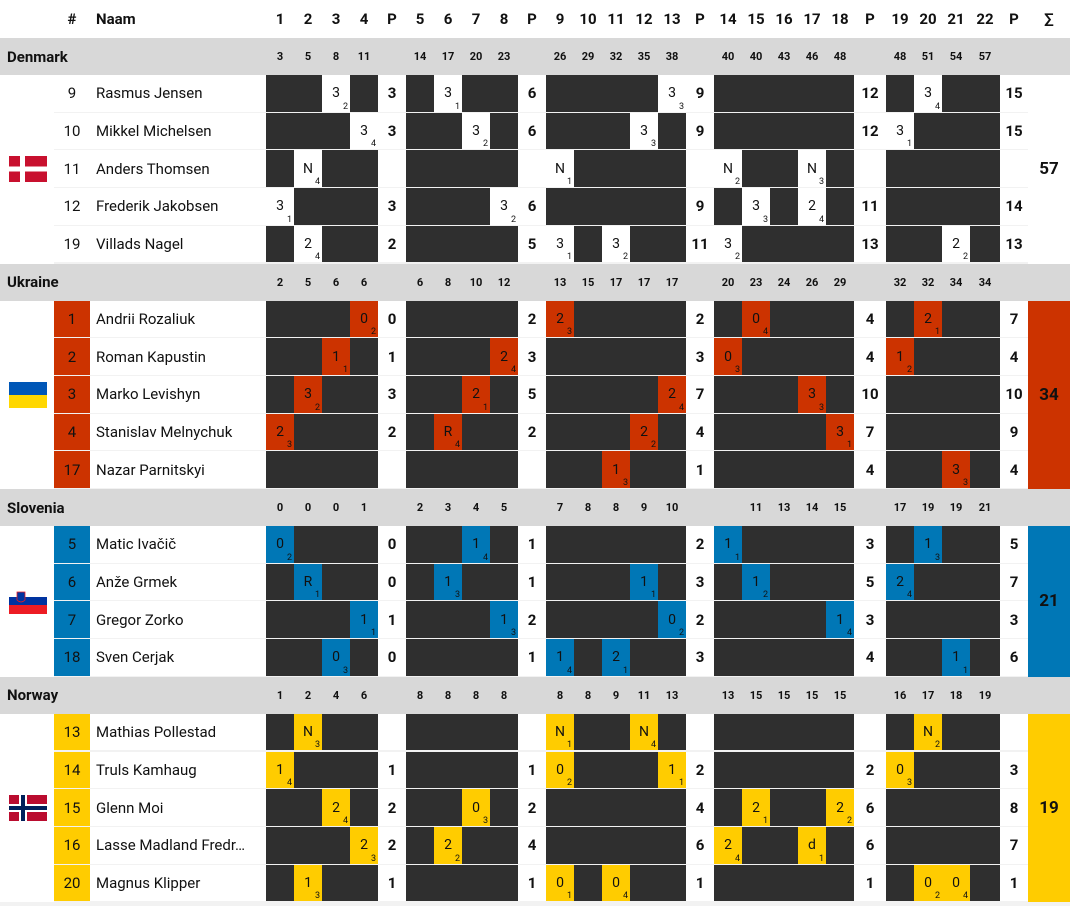 The height and width of the screenshot is (906, 1070). I want to click on header-col-5: 5, so click(420, 19).